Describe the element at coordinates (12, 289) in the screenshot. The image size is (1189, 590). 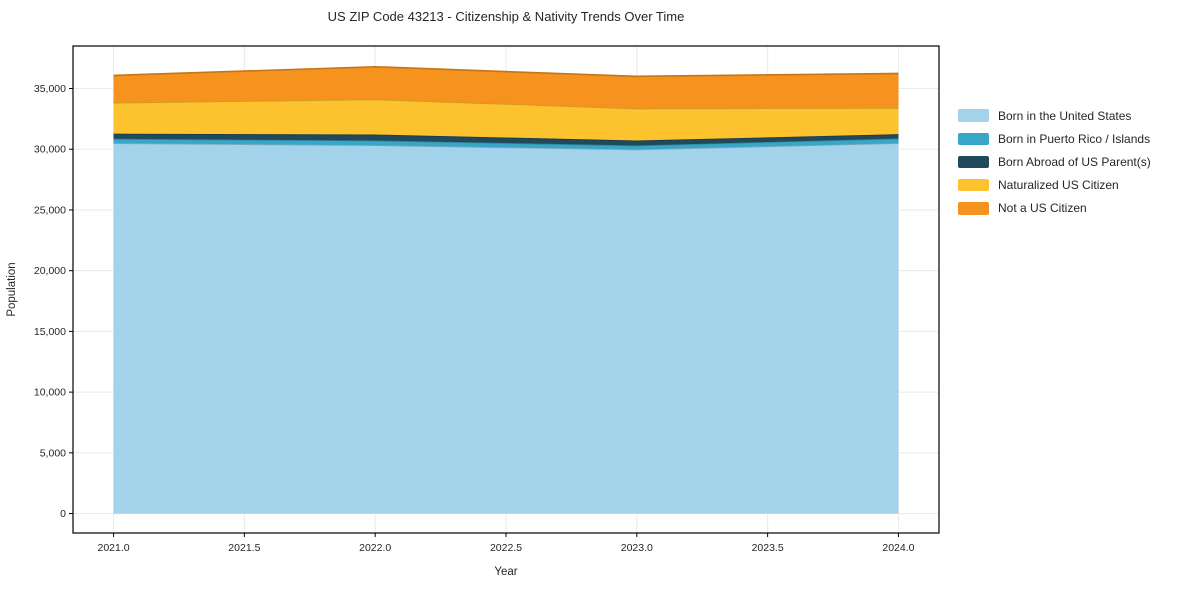
I see `svg-text: Population` at that location.